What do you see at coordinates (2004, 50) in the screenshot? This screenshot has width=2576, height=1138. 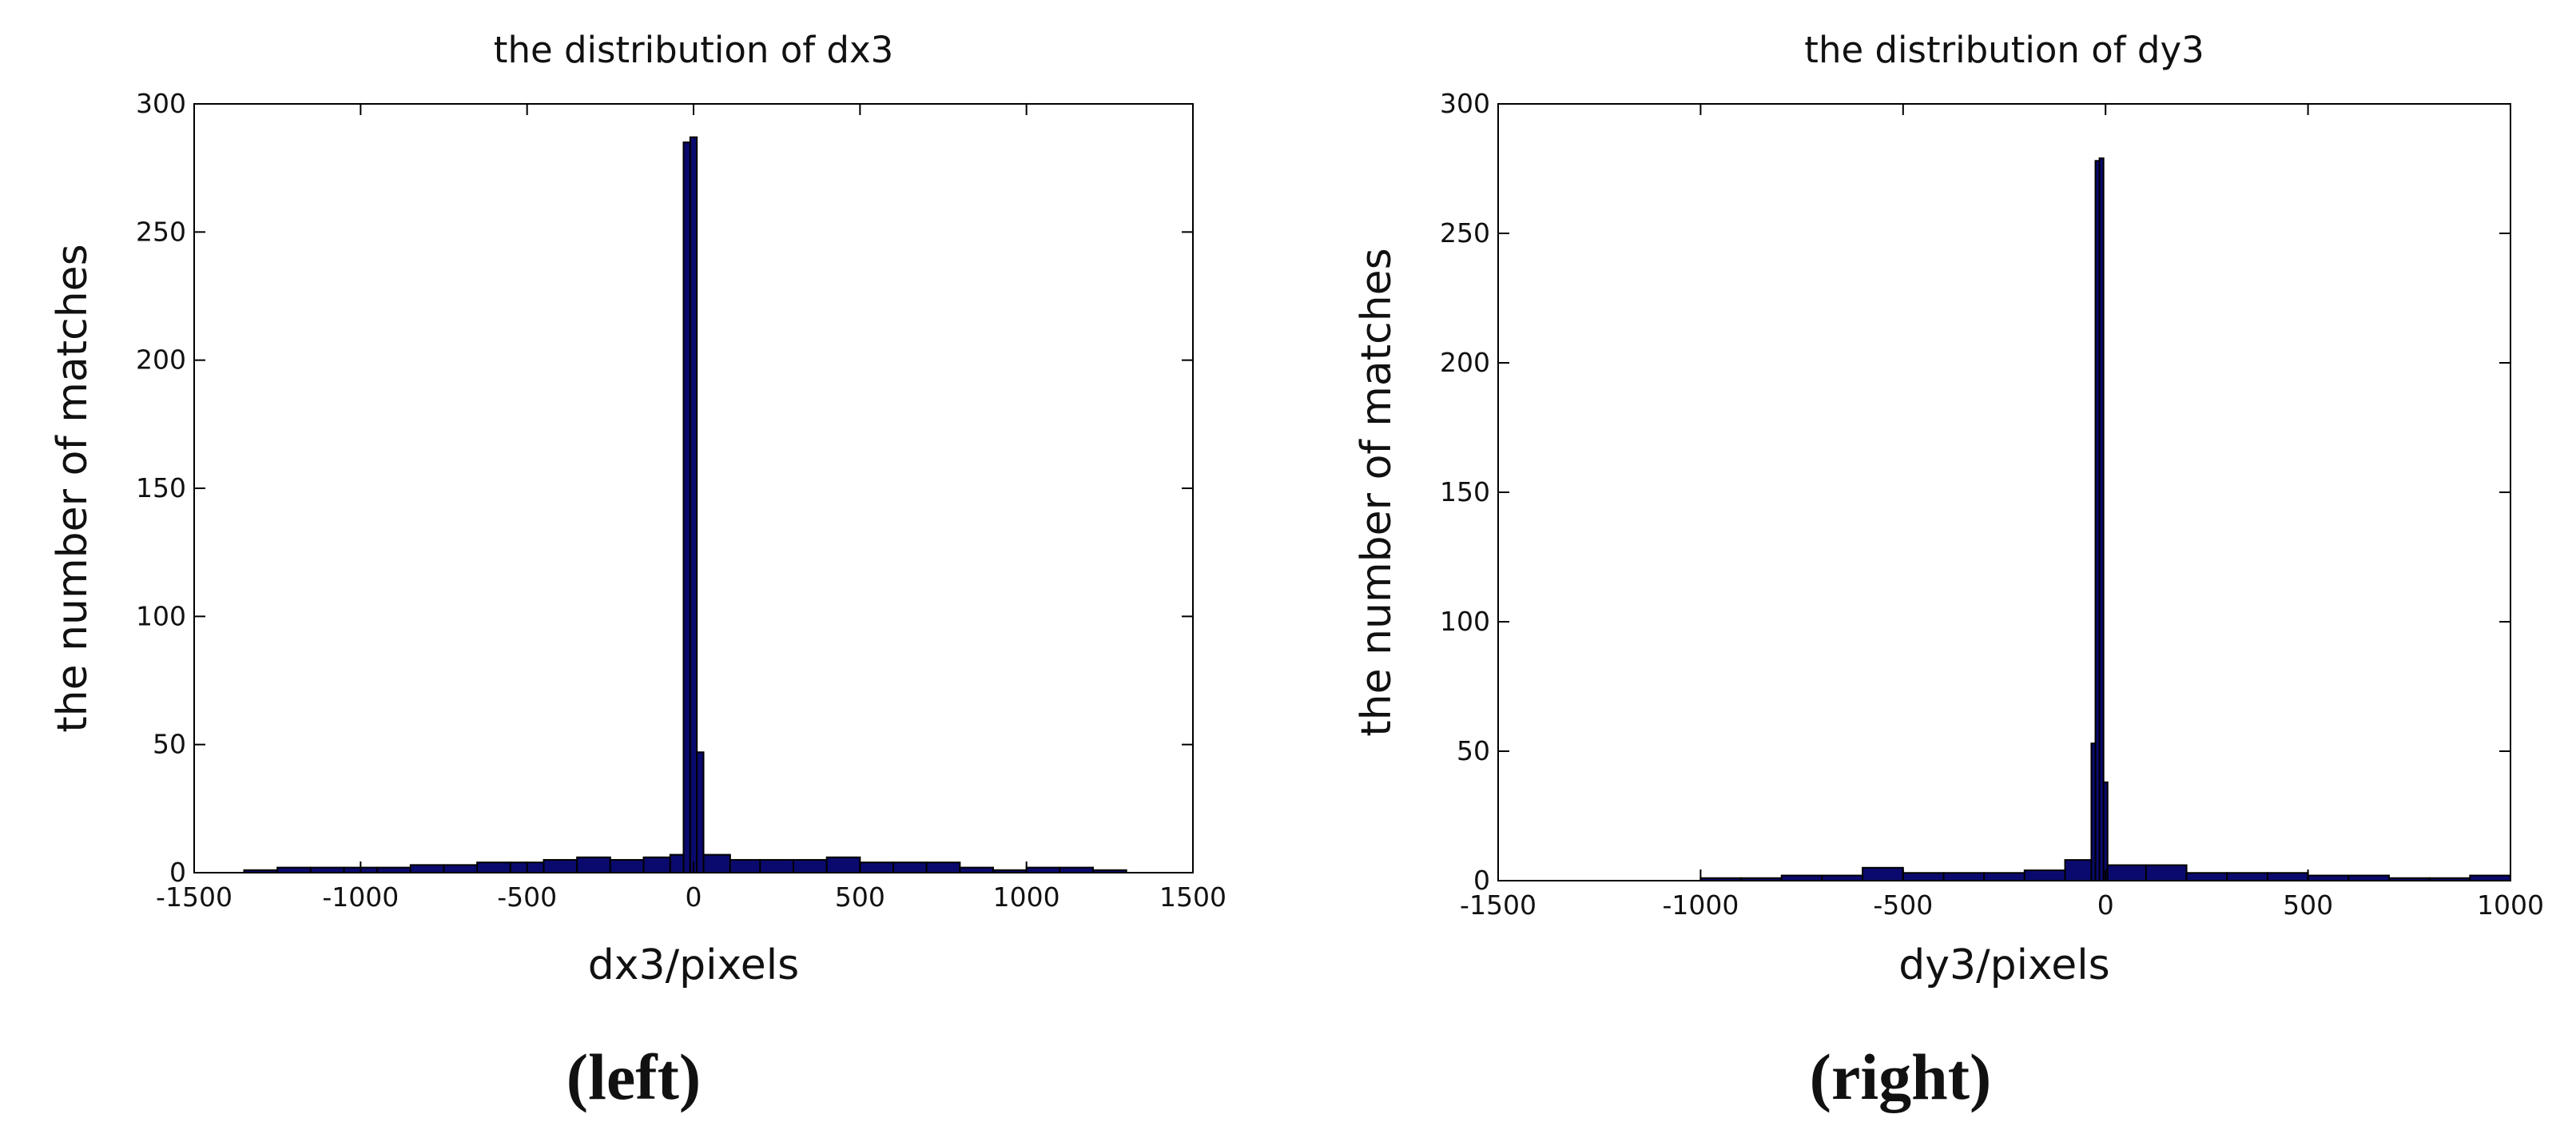 I see `chart-title: the distribution of dy3` at bounding box center [2004, 50].